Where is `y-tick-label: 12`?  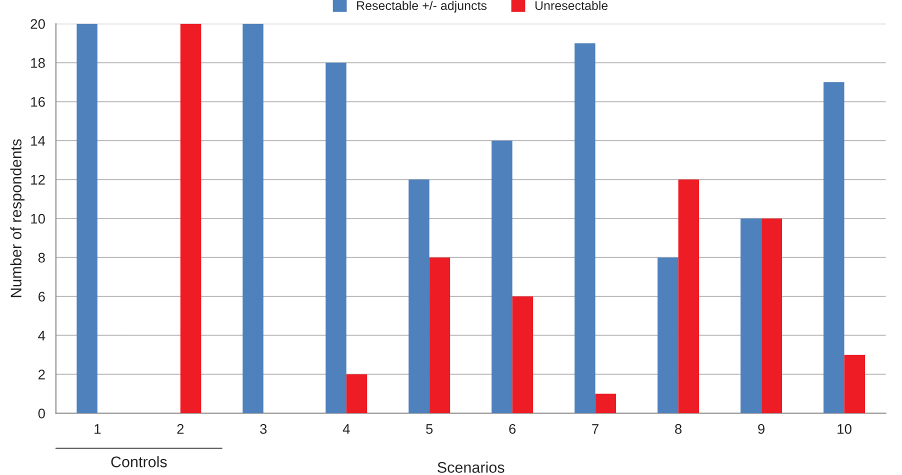 y-tick-label: 12 is located at coordinates (38, 179).